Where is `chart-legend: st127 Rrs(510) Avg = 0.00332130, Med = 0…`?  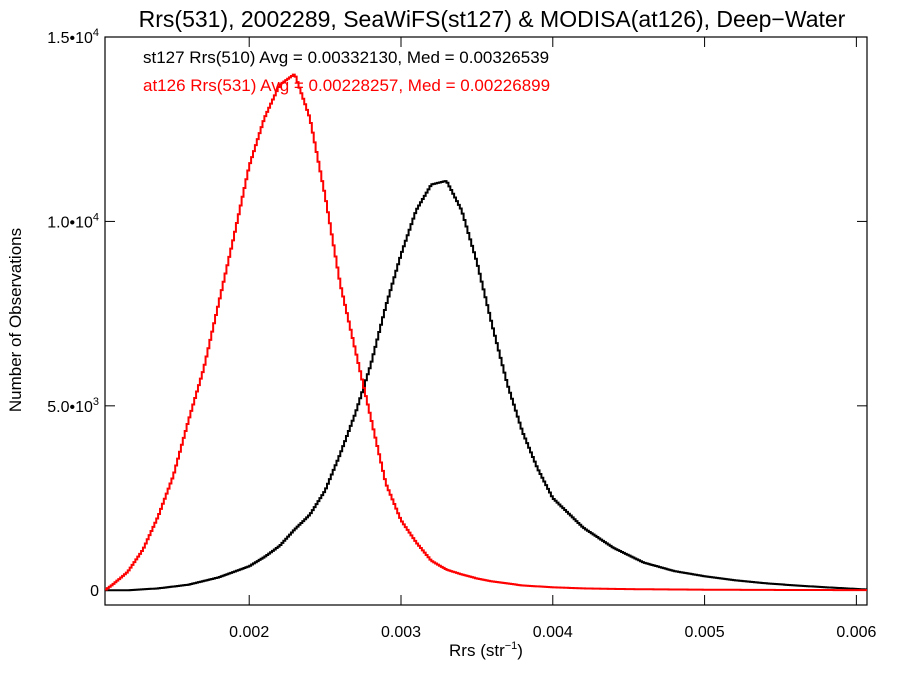 chart-legend: st127 Rrs(510) Avg = 0.00332130, Med = 0… is located at coordinates (346, 71).